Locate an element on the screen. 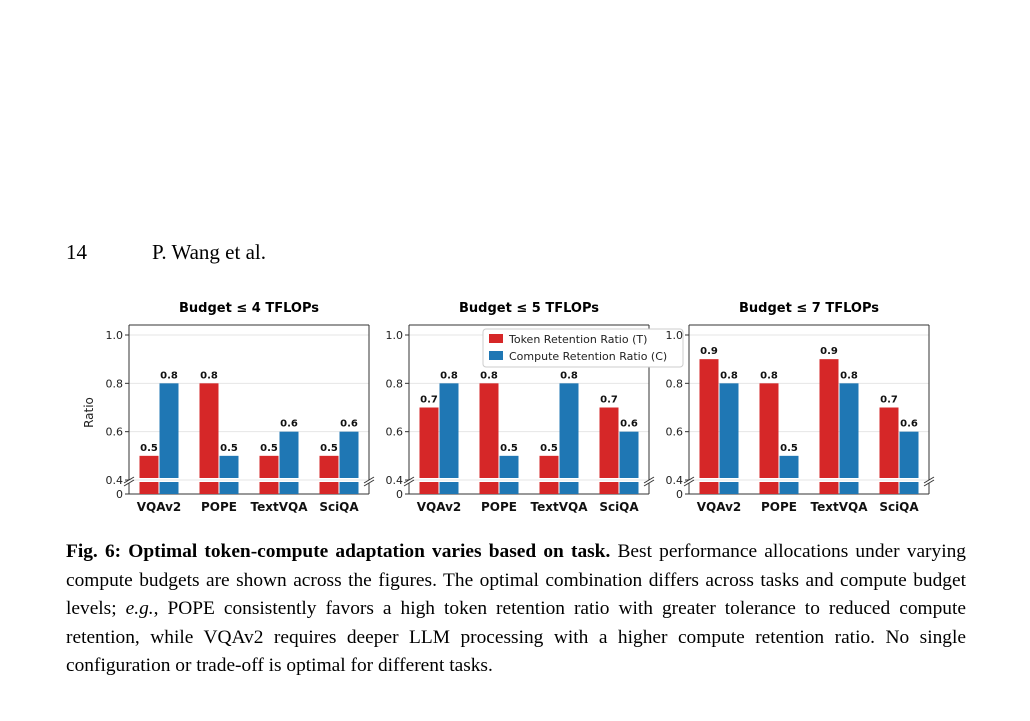  data-label-1-2-0: 0.5 is located at coordinates (549, 448).